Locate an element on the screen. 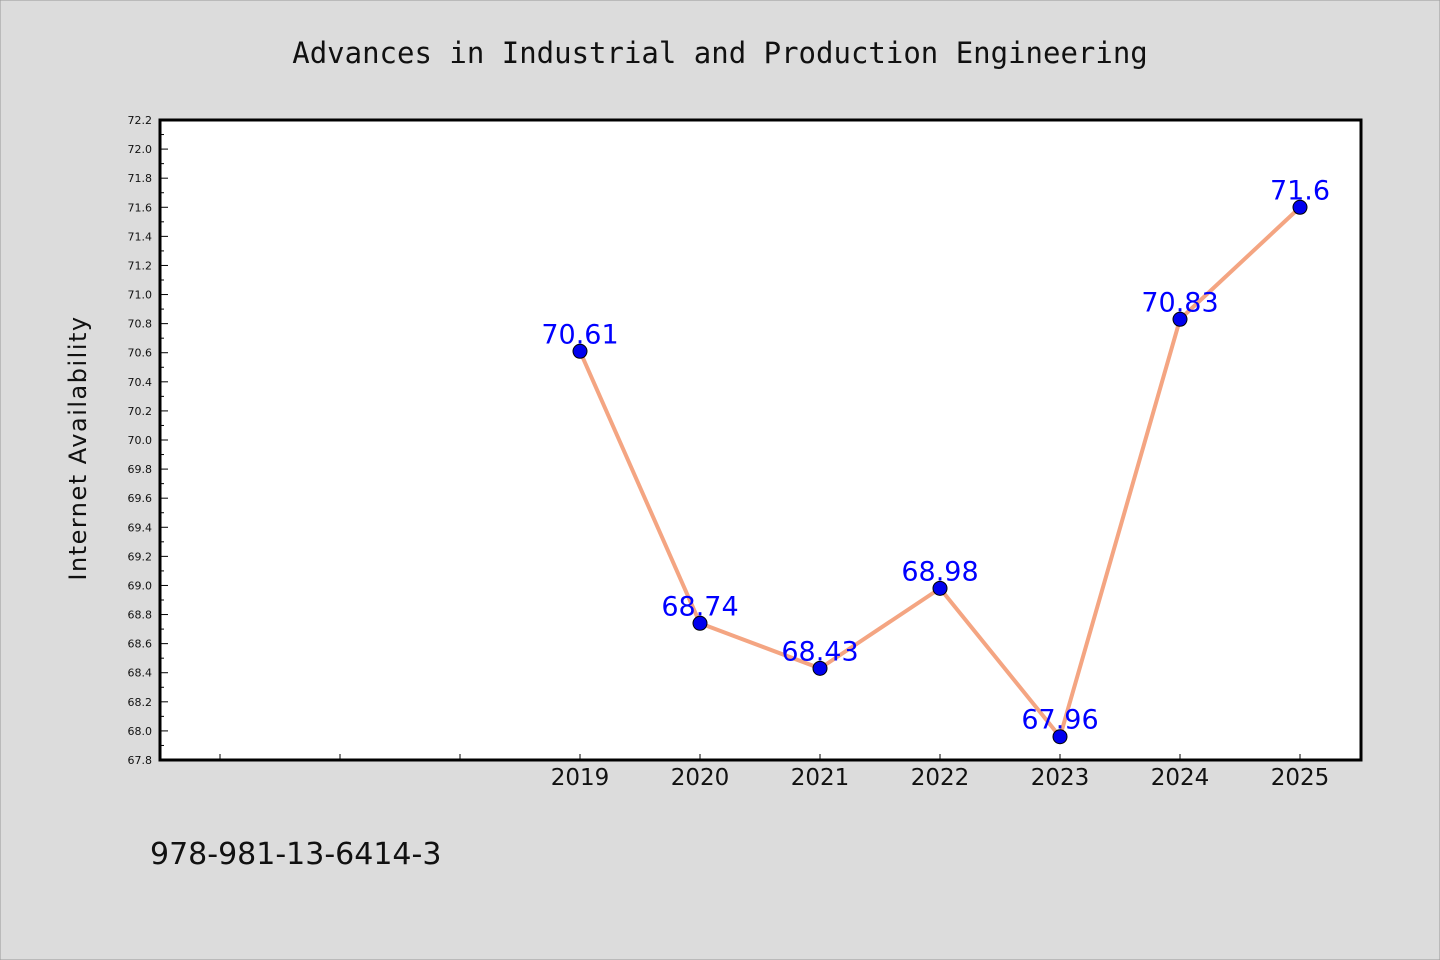 The height and width of the screenshot is (960, 1440). x-tick-label: 2023 is located at coordinates (1060, 778).